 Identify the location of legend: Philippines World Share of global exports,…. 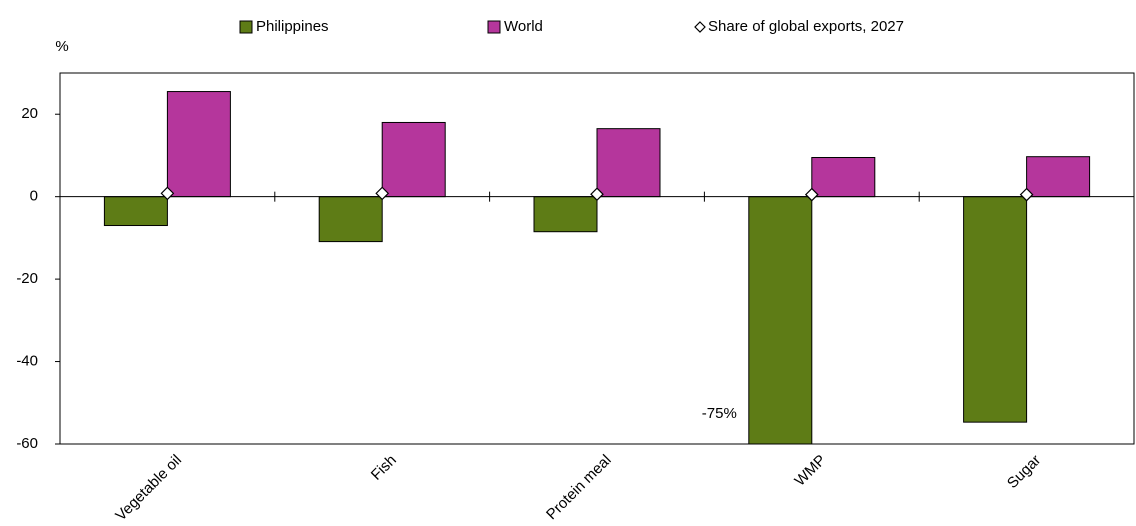
(571, 26).